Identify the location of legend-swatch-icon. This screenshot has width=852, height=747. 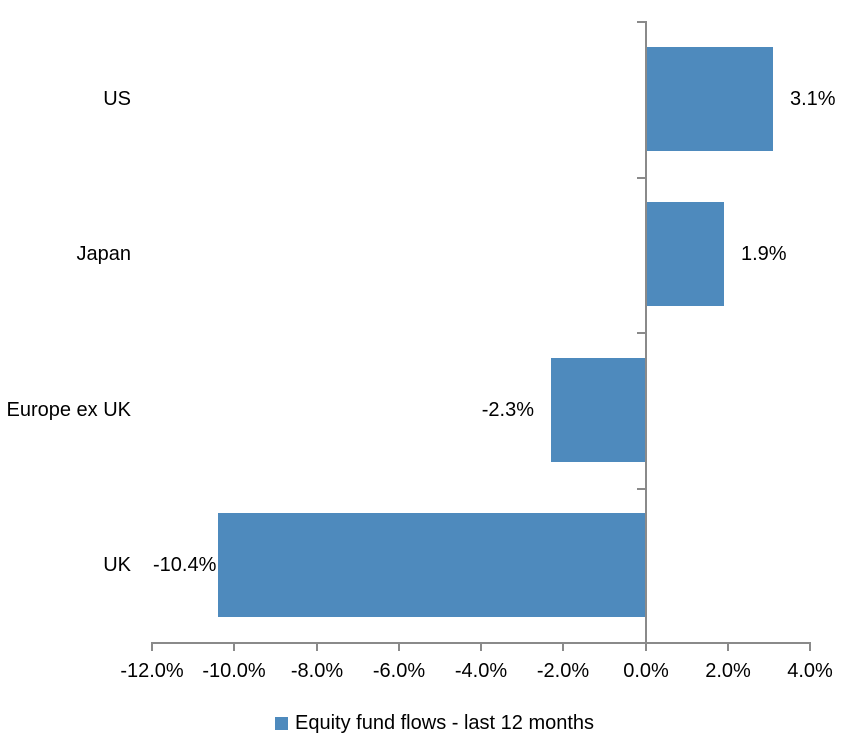
(281, 723).